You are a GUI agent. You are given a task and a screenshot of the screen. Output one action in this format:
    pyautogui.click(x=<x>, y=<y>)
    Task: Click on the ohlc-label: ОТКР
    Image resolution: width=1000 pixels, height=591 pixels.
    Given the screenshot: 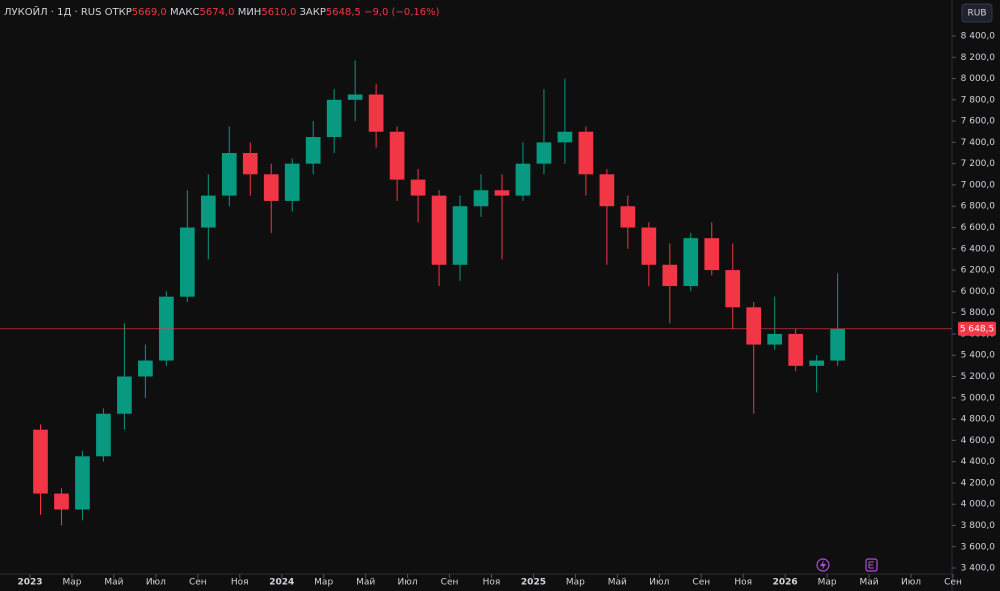 What is the action you would take?
    pyautogui.click(x=118, y=12)
    